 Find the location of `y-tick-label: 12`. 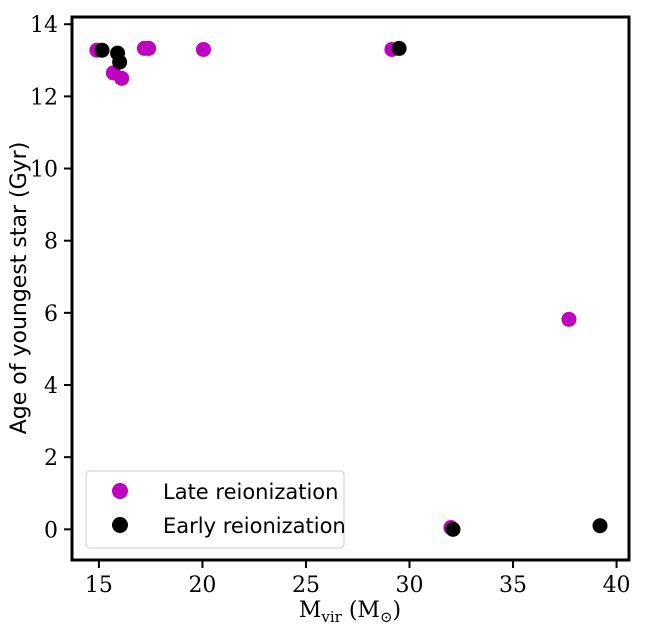

y-tick-label: 12 is located at coordinates (44, 97).